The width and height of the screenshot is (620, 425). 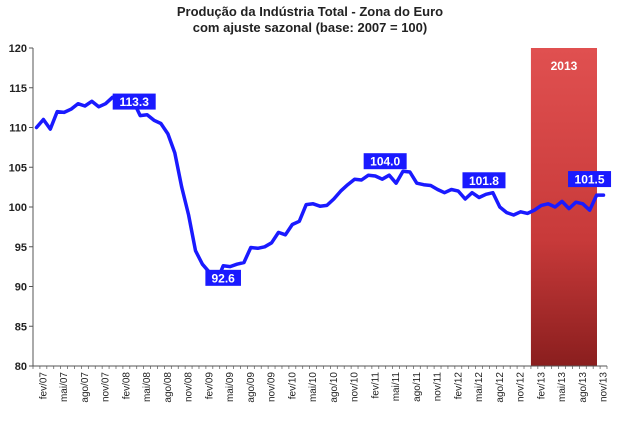 I want to click on x-tick-label: ago/11, so click(x=417, y=387).